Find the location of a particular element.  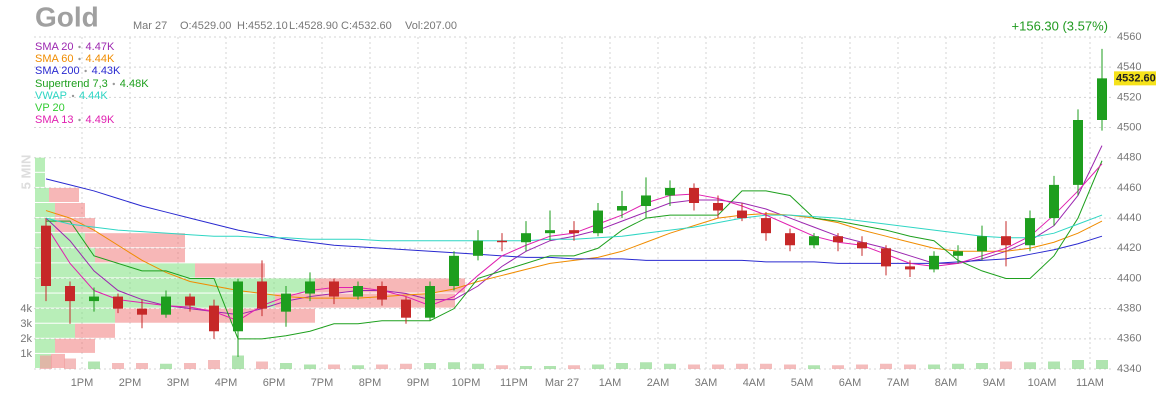

volume-tick-label: 4k is located at coordinates (26, 309).